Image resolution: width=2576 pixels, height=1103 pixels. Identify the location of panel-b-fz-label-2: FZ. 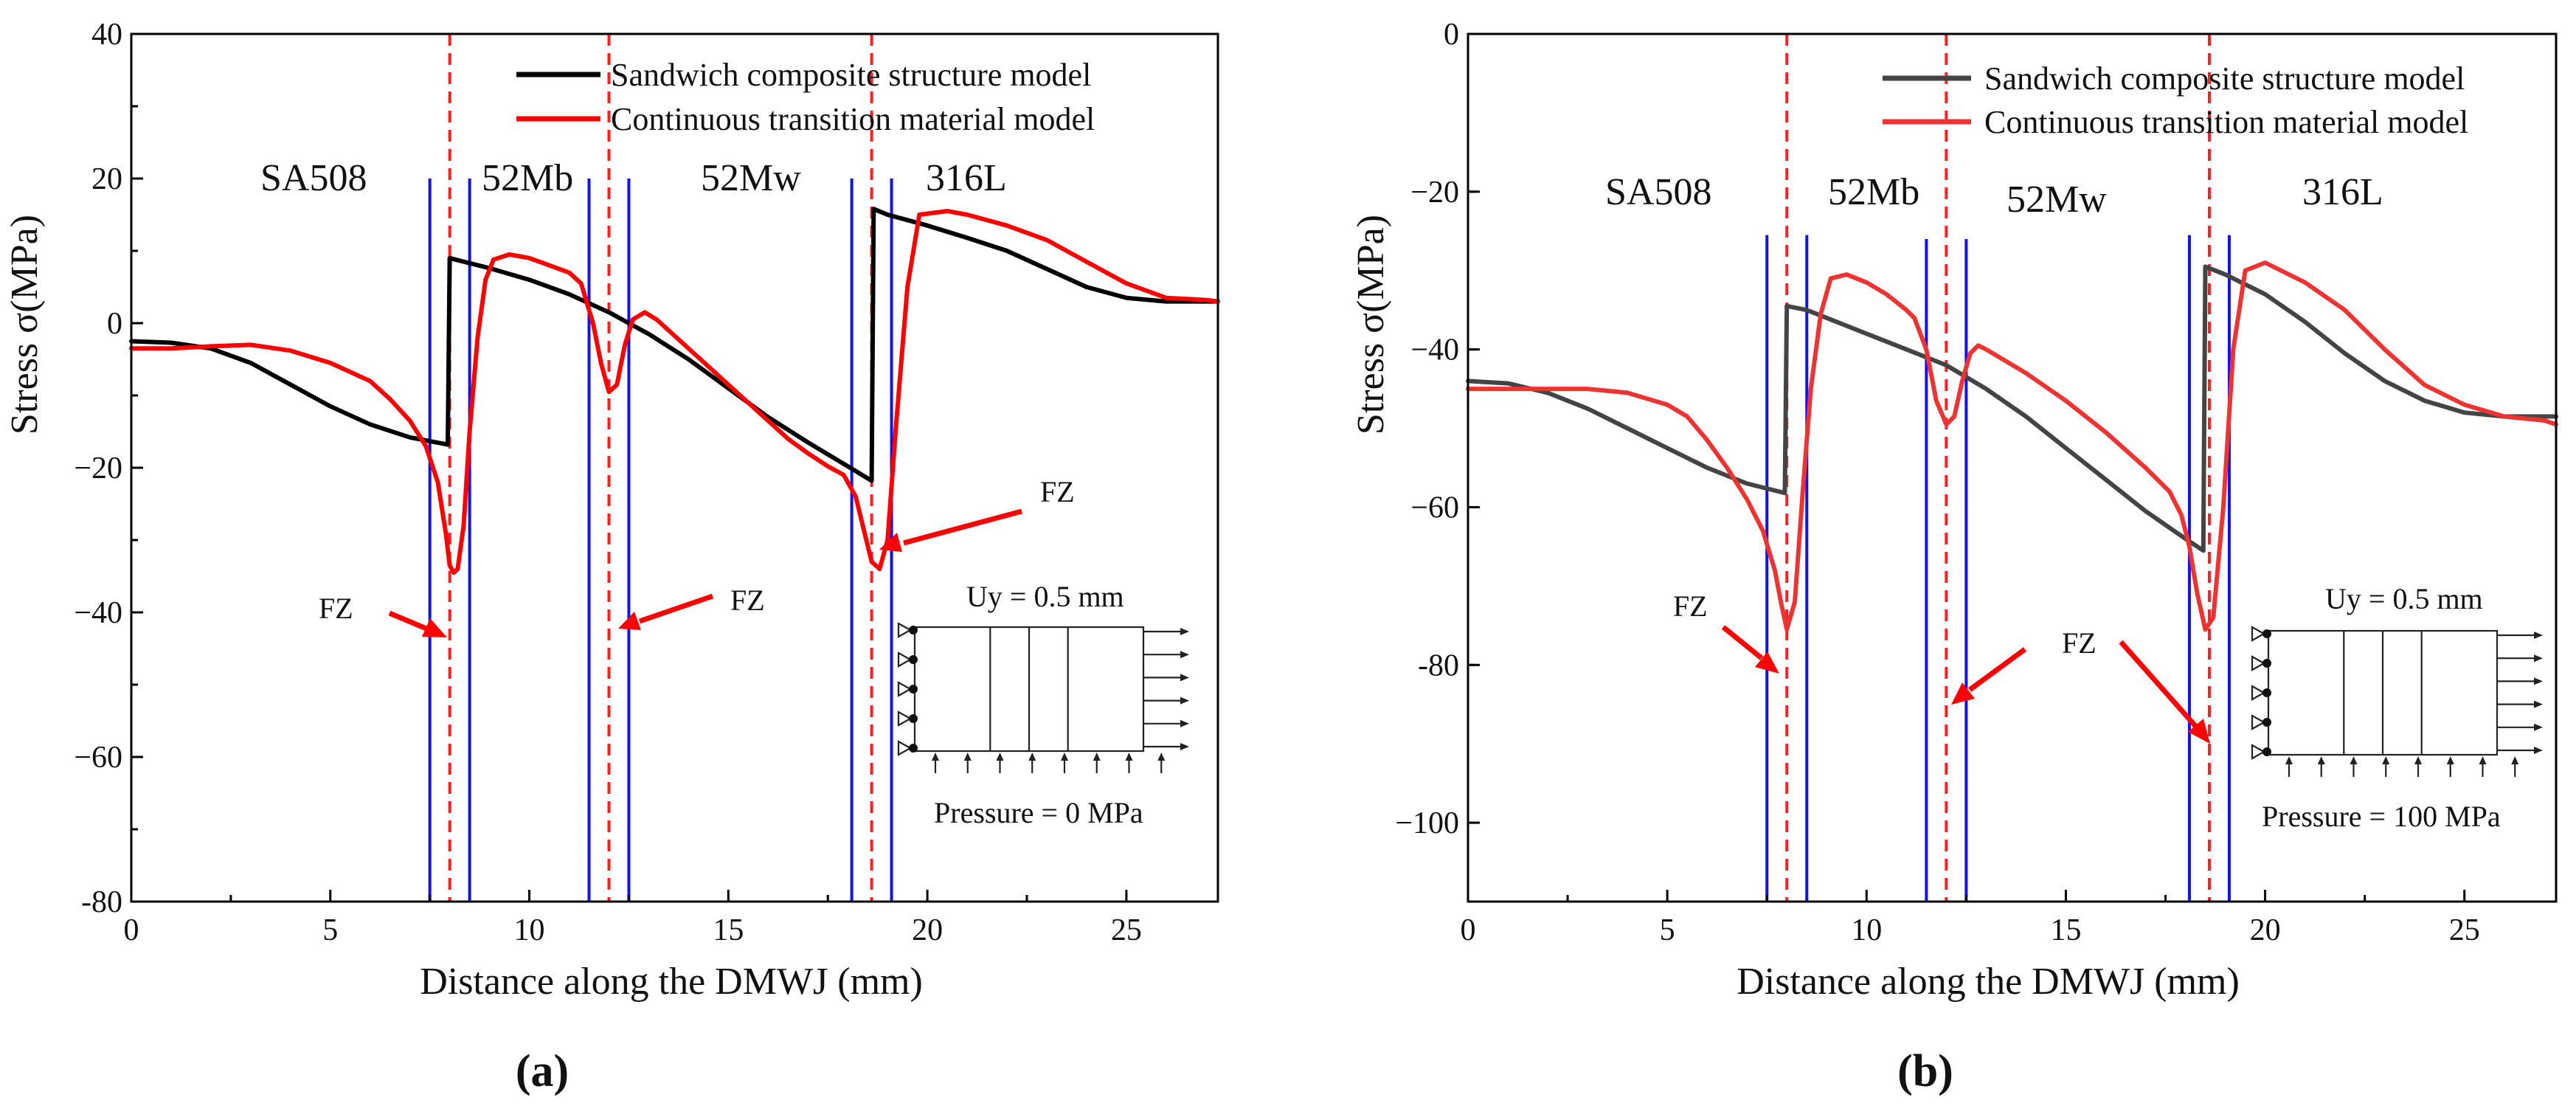
(2079, 643).